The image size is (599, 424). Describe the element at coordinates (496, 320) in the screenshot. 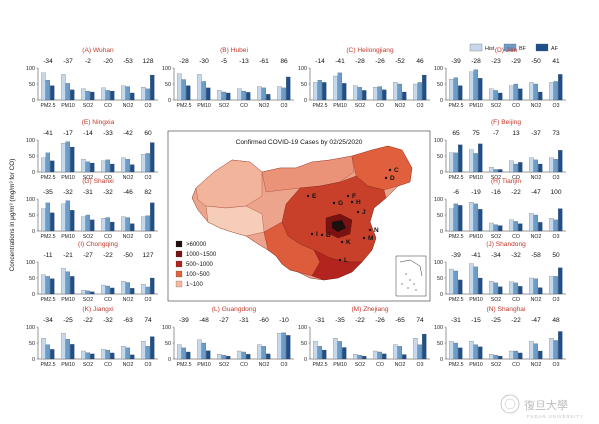

I see `change-label: -25` at that location.